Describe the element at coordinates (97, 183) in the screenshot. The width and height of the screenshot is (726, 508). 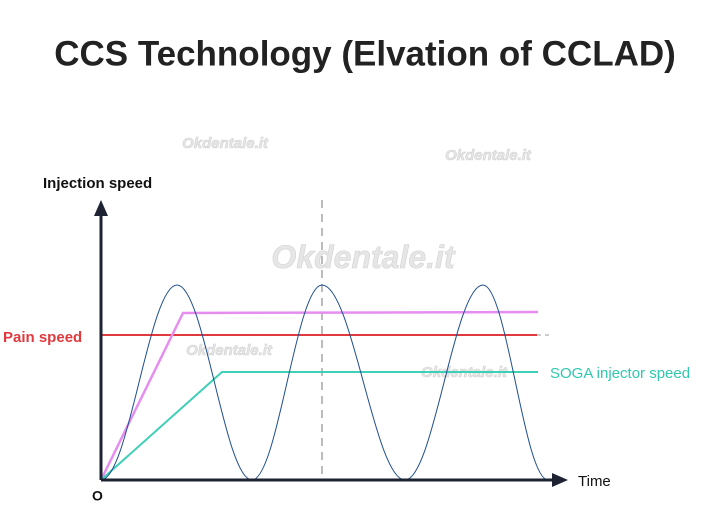
I see `y-axis-label: Injection speed` at that location.